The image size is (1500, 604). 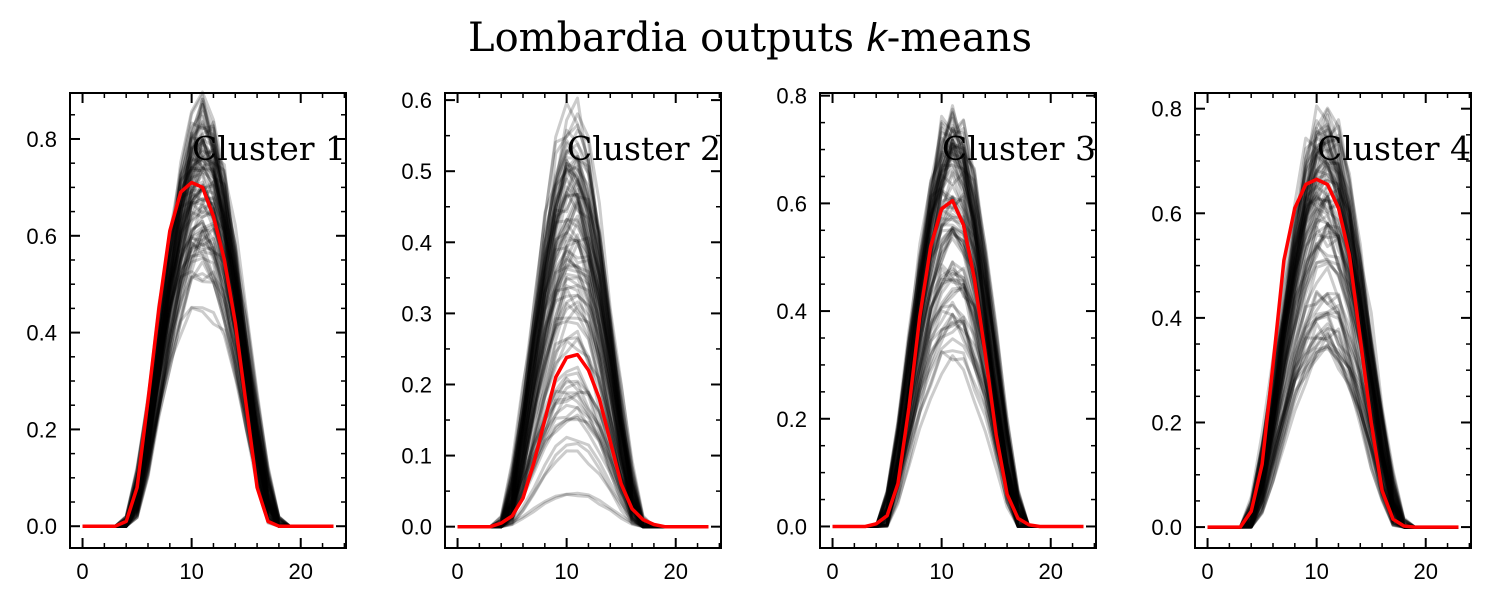 What do you see at coordinates (667, 38) in the screenshot?
I see `figure-title-main: Lombardia outputs` at bounding box center [667, 38].